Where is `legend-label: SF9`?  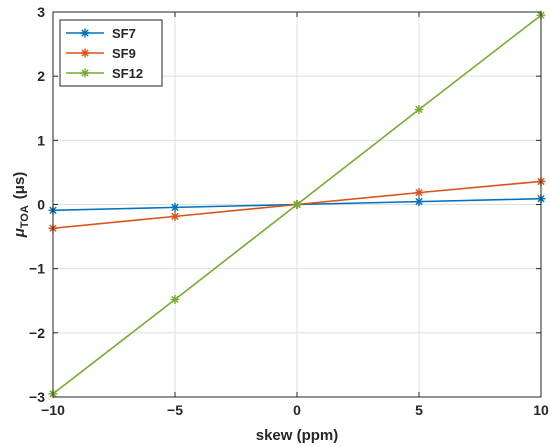
legend-label: SF9 is located at coordinates (124, 53).